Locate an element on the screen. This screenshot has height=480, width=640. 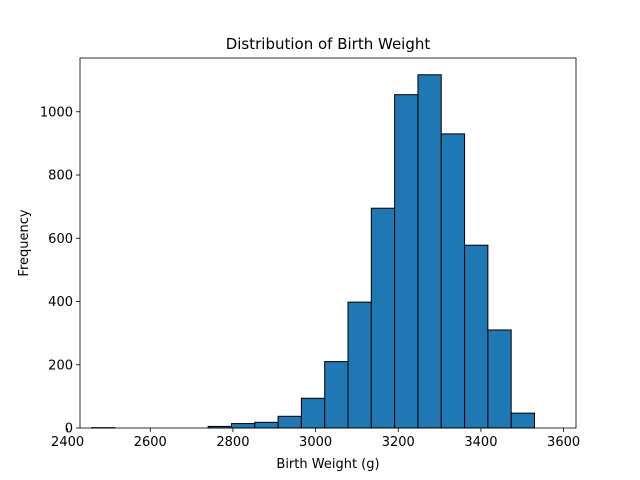
x-tick-label: 2800 is located at coordinates (232, 442).